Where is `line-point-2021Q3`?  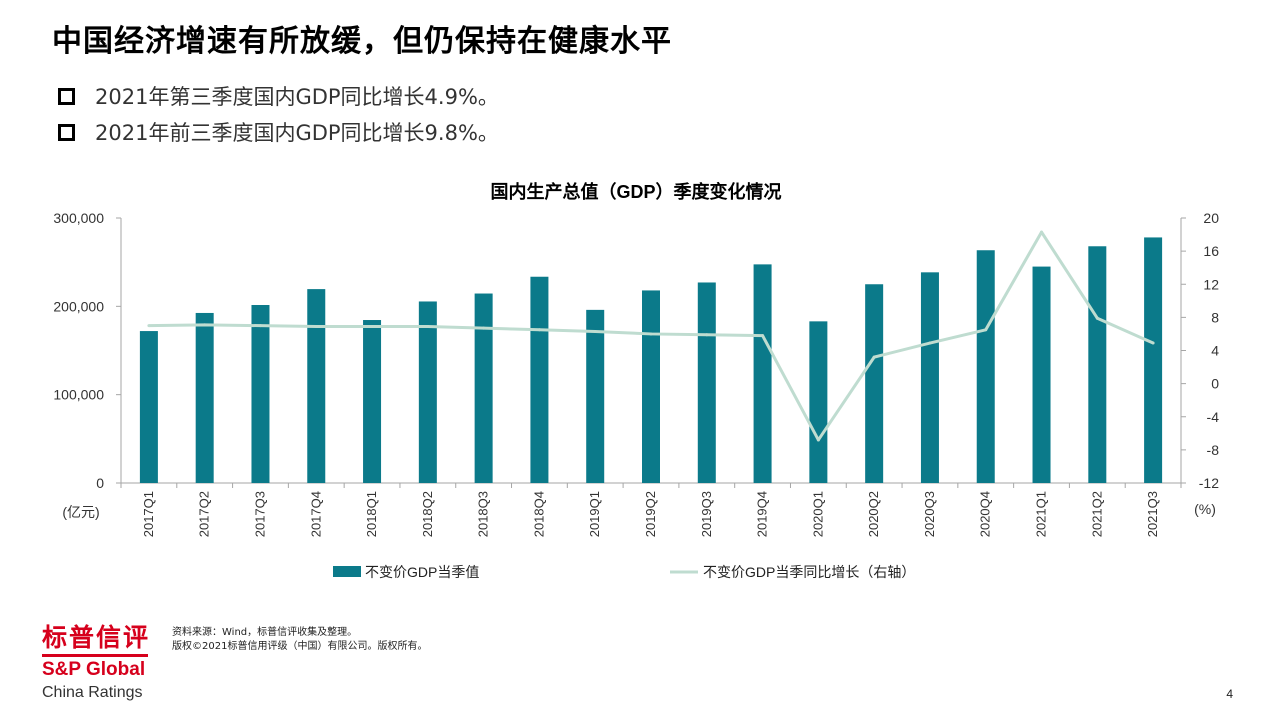 line-point-2021Q3 is located at coordinates (1153, 343).